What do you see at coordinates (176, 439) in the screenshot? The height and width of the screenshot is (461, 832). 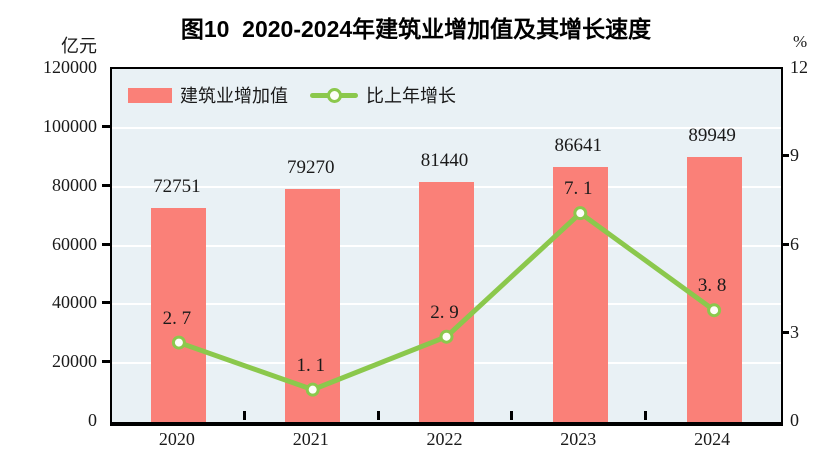 I see `x-axis-category-label: 2020` at bounding box center [176, 439].